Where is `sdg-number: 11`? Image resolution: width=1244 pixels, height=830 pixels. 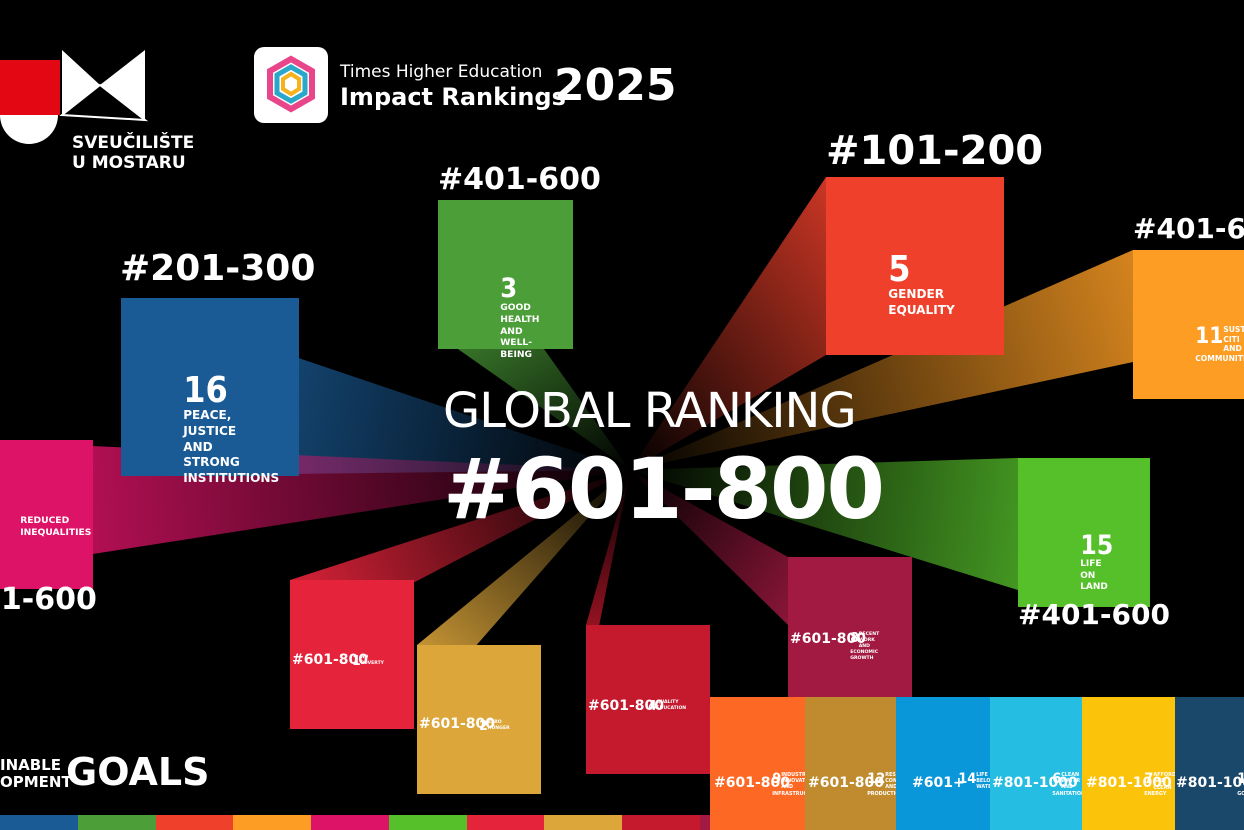 sdg-number: 11 is located at coordinates (1209, 335).